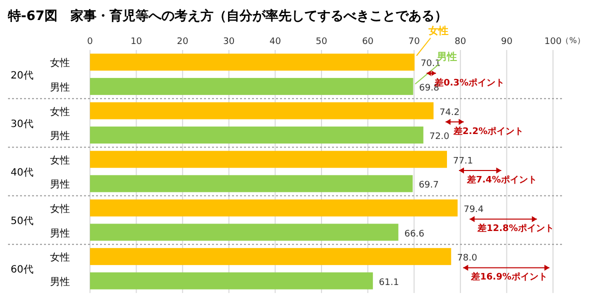  What do you see at coordinates (450, 113) in the screenshot?
I see `data-label: 74.2` at bounding box center [450, 113].